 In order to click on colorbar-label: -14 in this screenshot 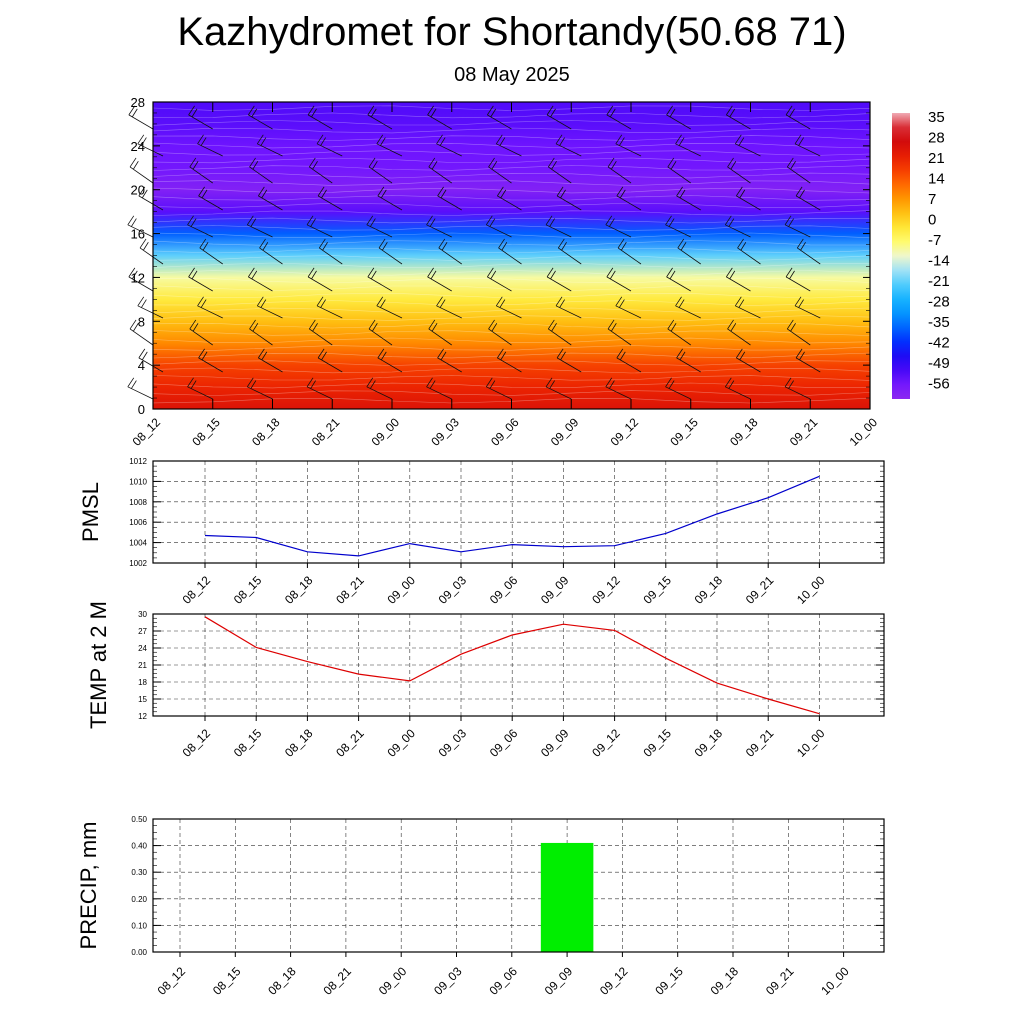, I will do `click(939, 261)`.